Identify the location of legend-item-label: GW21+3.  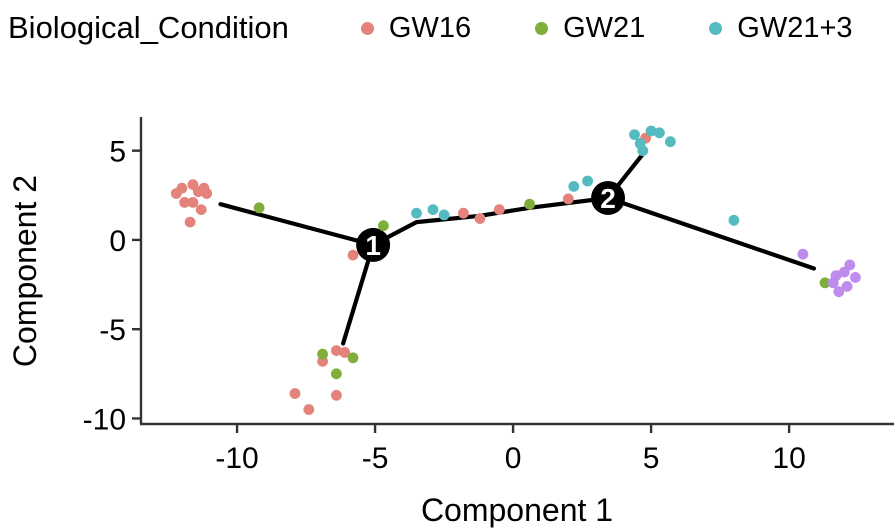
(795, 27).